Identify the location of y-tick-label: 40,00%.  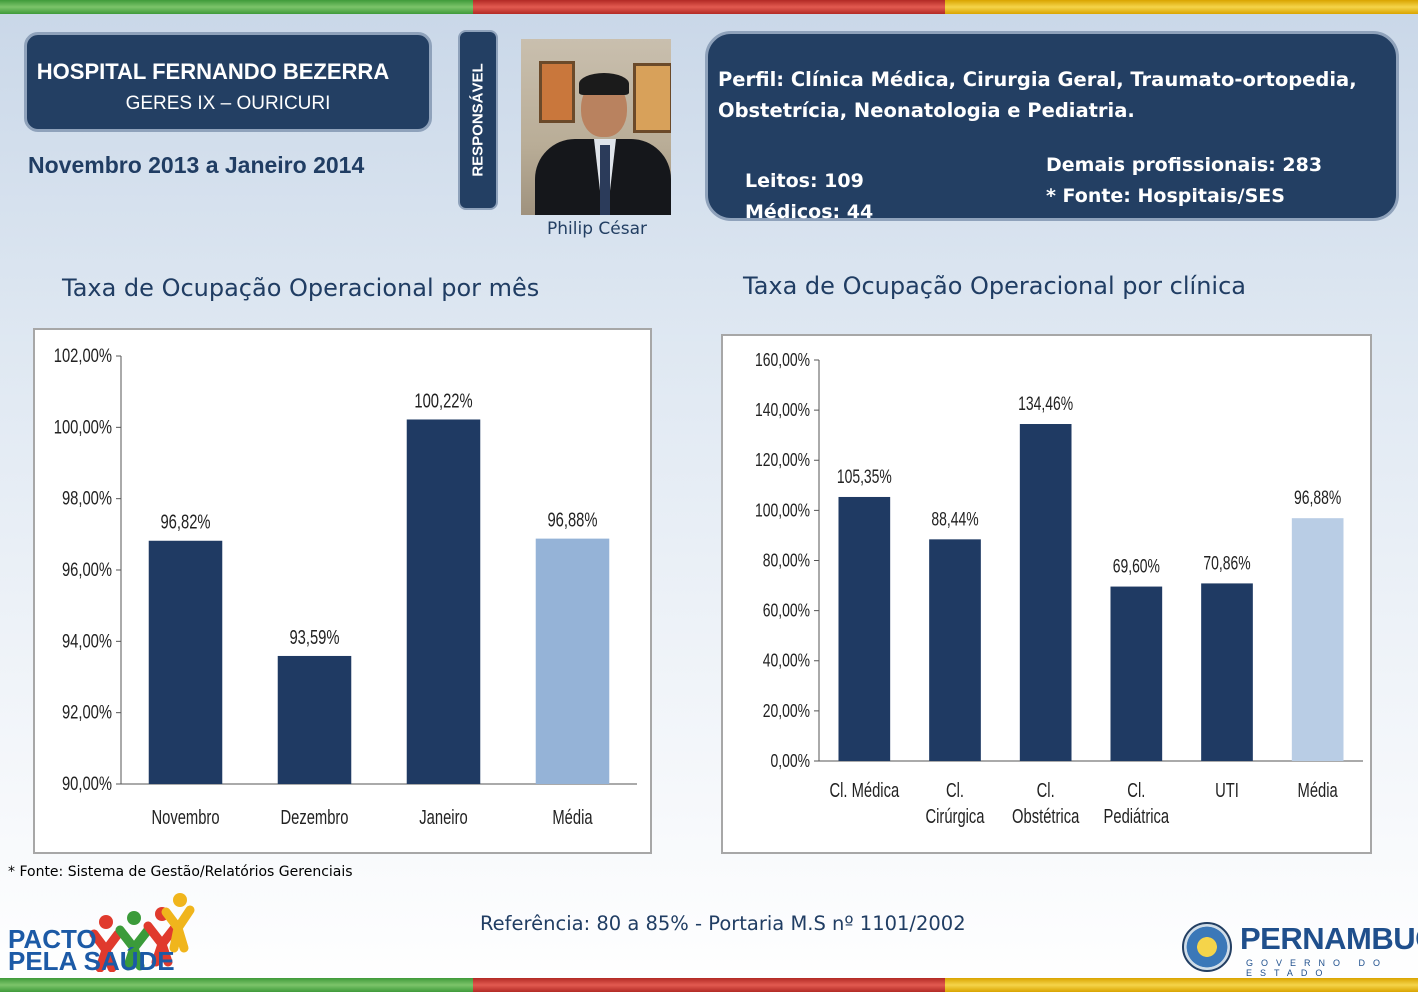
(787, 661).